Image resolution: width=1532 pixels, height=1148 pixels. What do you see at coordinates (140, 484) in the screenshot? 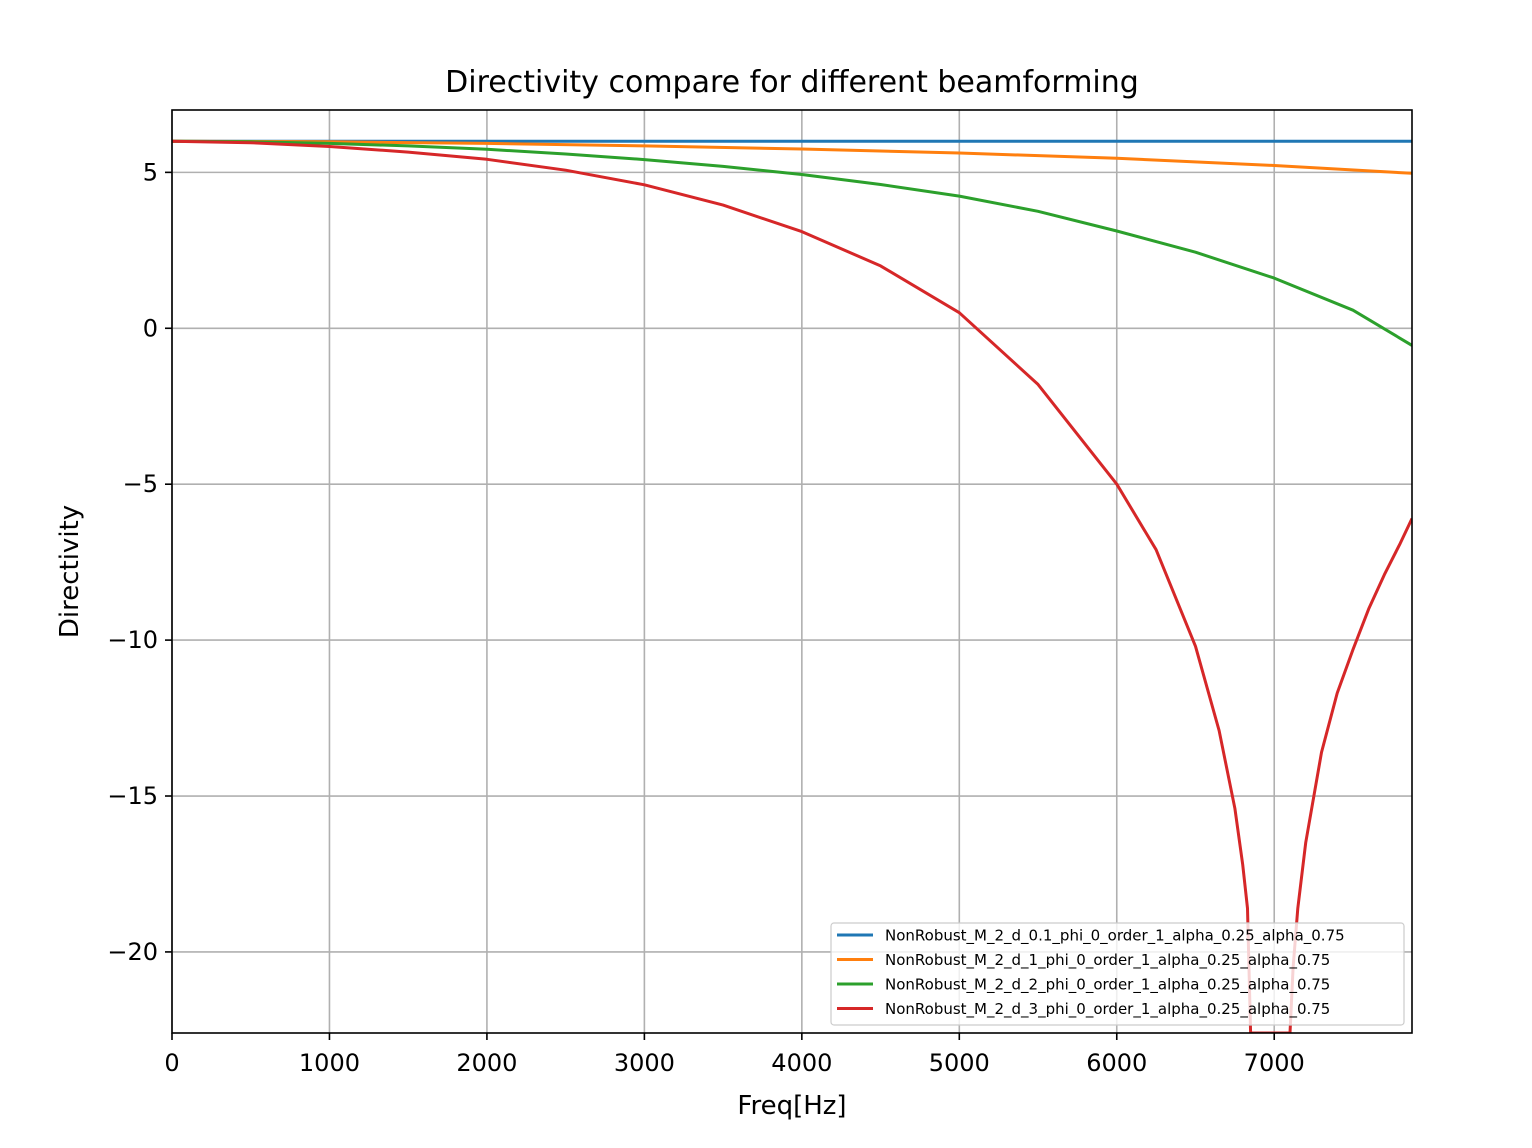
I see `y-tick-label: −5` at bounding box center [140, 484].